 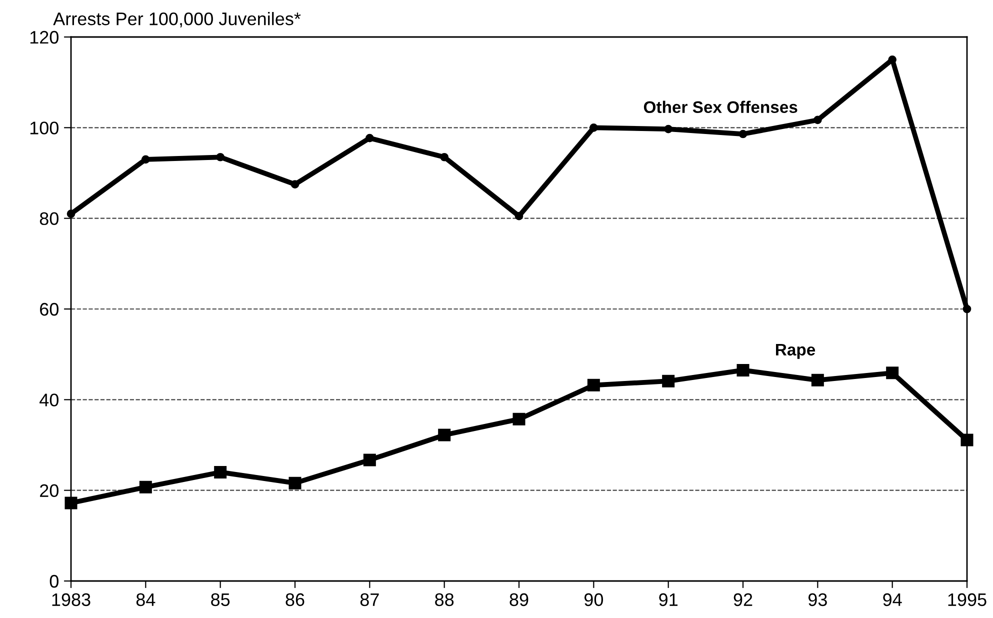 What do you see at coordinates (177, 20) in the screenshot?
I see `y-axis-title: Arrests Per 100,000 Juveniles*` at bounding box center [177, 20].